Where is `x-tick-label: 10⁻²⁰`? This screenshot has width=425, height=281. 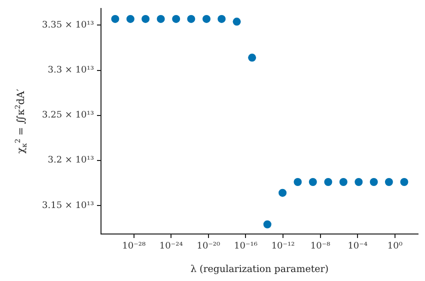
x-tick-label: 10⁻²⁰ is located at coordinates (208, 247).